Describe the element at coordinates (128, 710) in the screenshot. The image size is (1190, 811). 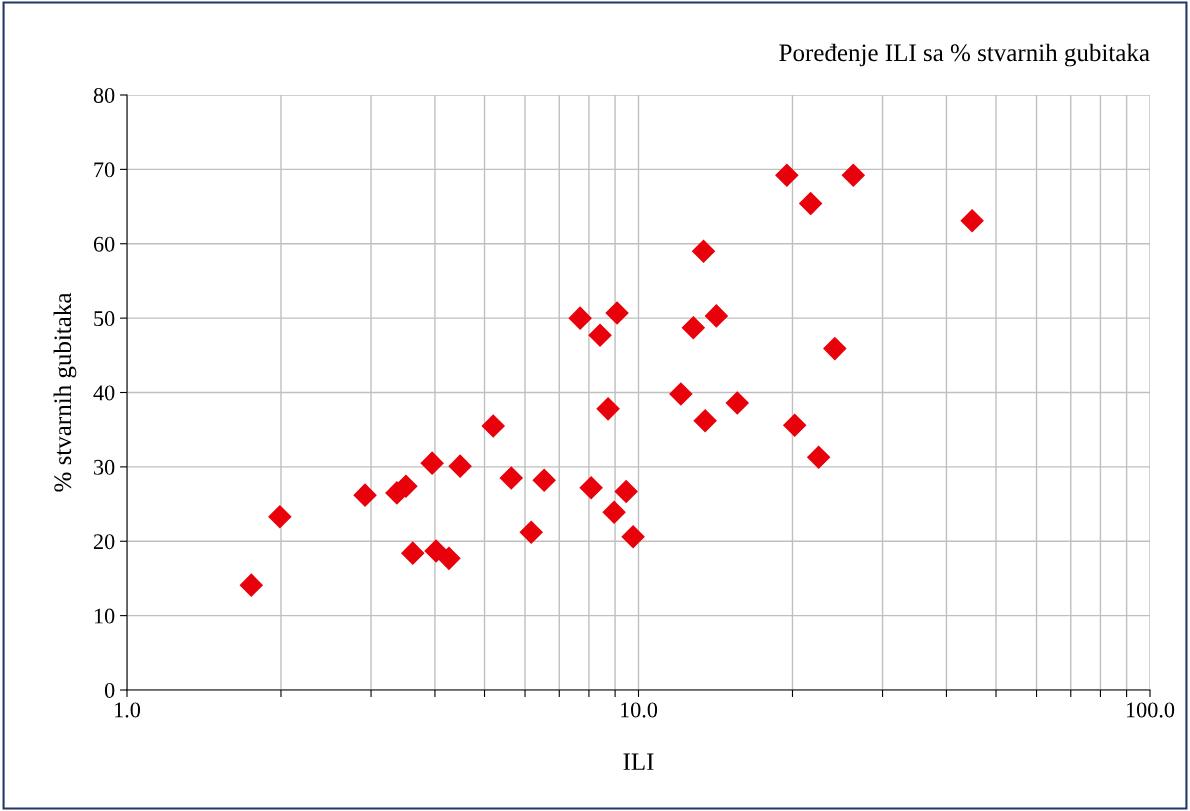
I see `x-tick-label: 1.0` at that location.